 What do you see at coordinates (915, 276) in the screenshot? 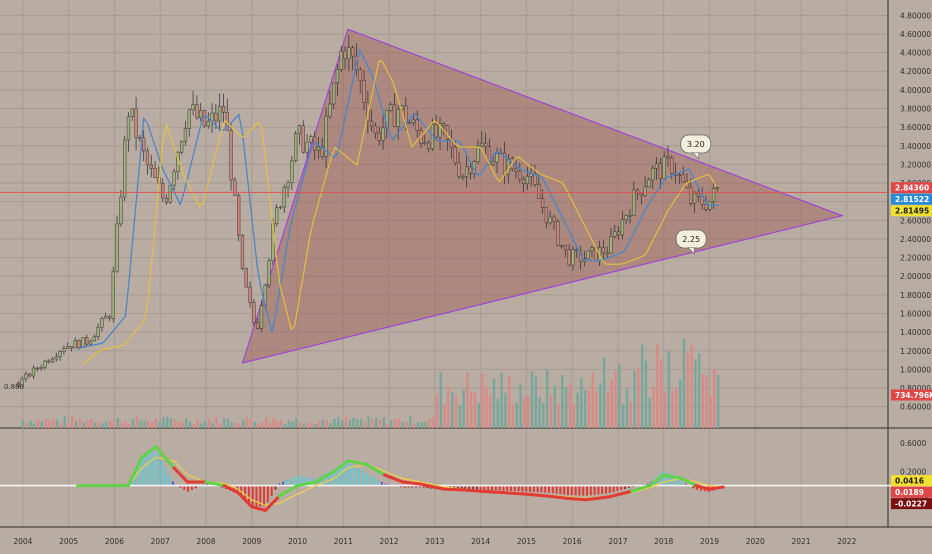
I see `y-tick-label: 2.00000` at bounding box center [915, 276].